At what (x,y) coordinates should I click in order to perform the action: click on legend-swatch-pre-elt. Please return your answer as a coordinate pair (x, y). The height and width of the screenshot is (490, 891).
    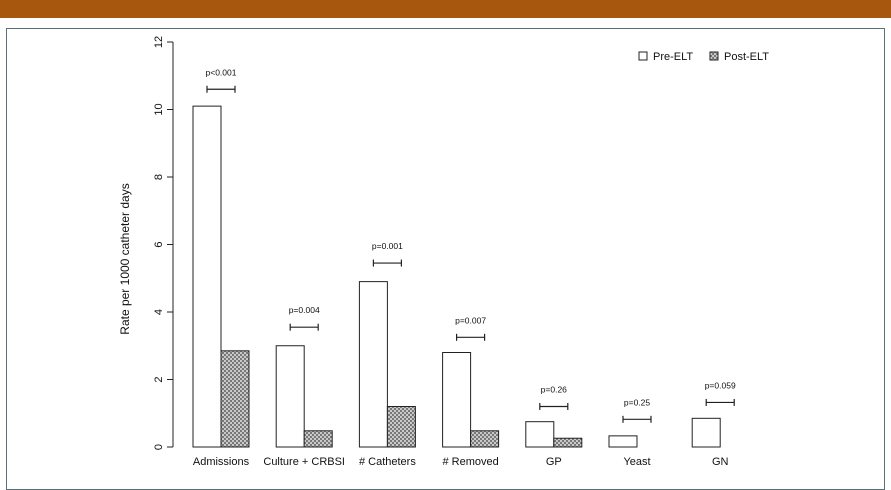
    Looking at the image, I should click on (643, 56).